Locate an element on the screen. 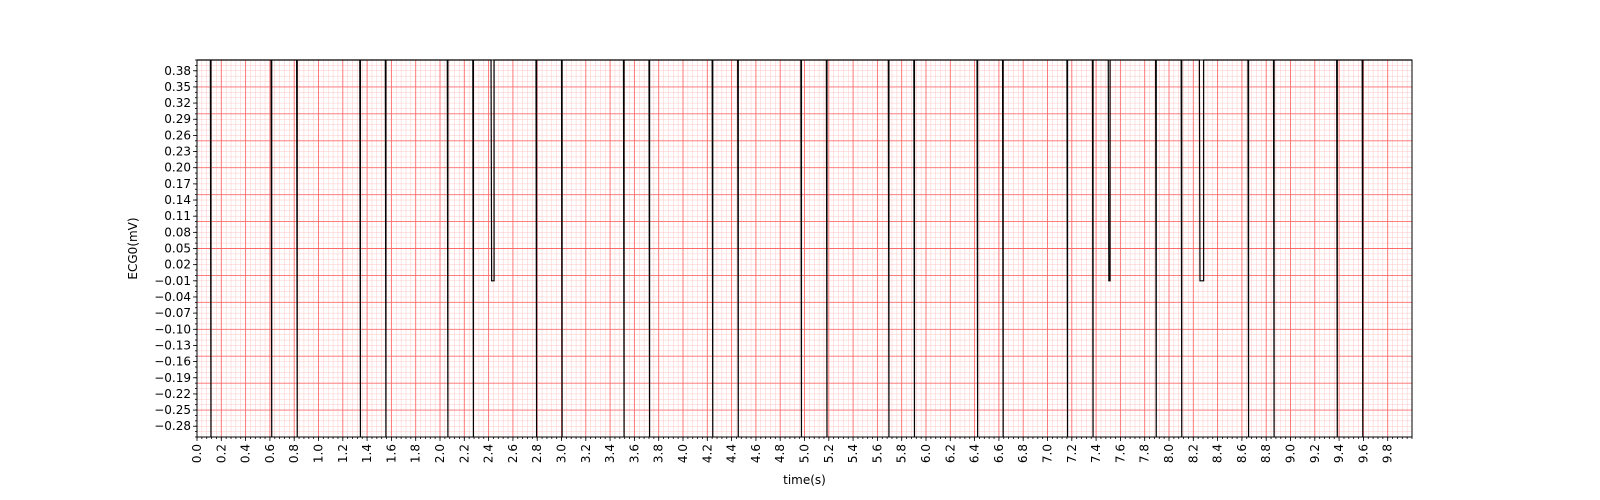  y-tick-label: 0.35 is located at coordinates (177, 87).